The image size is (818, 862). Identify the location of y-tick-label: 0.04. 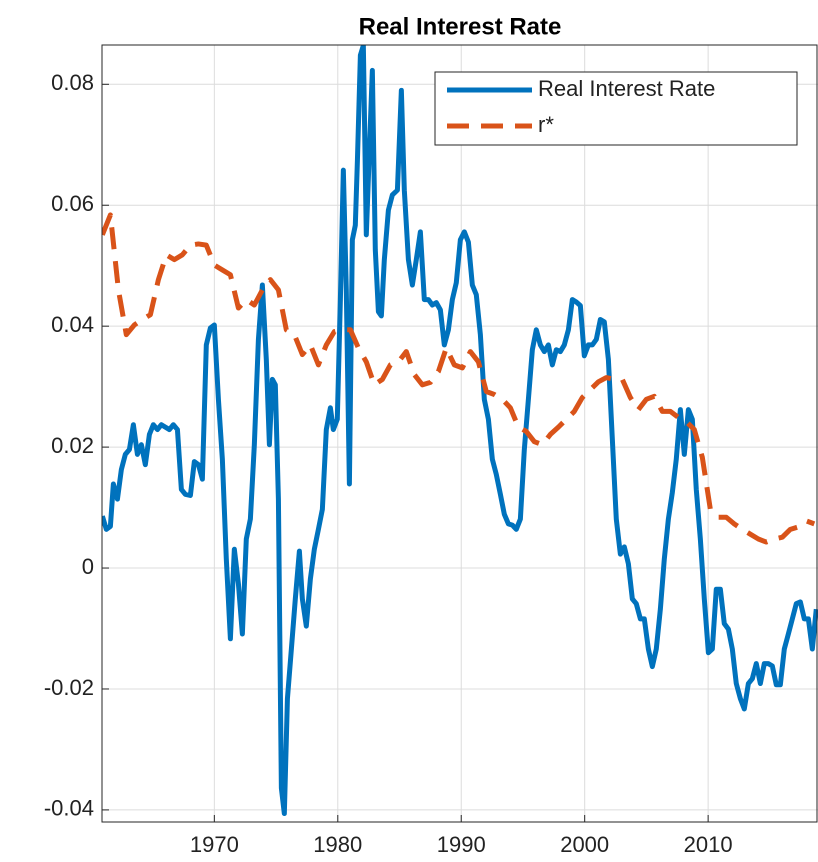
(72, 324).